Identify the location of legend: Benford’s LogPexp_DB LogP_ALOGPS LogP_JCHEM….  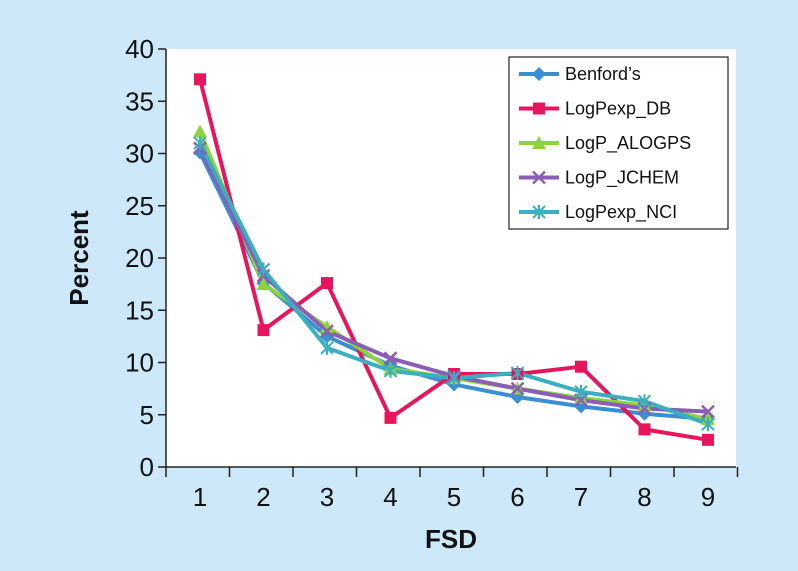
(618, 143).